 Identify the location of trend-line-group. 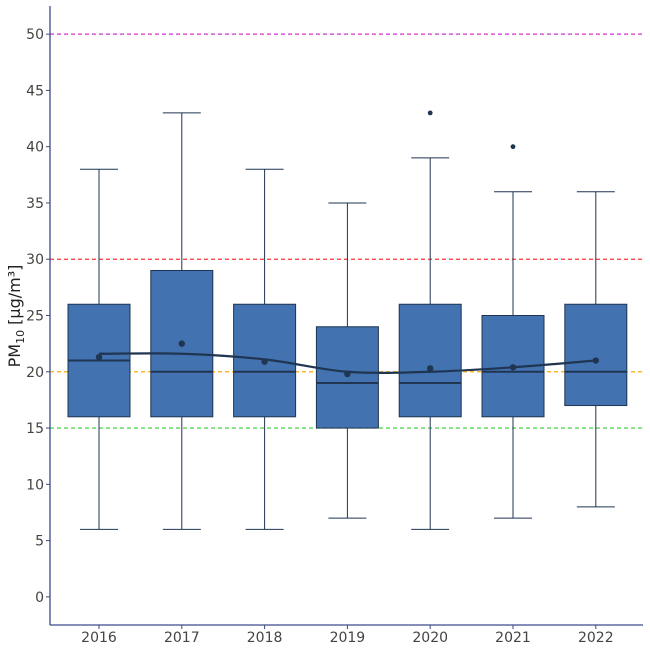
(347, 363).